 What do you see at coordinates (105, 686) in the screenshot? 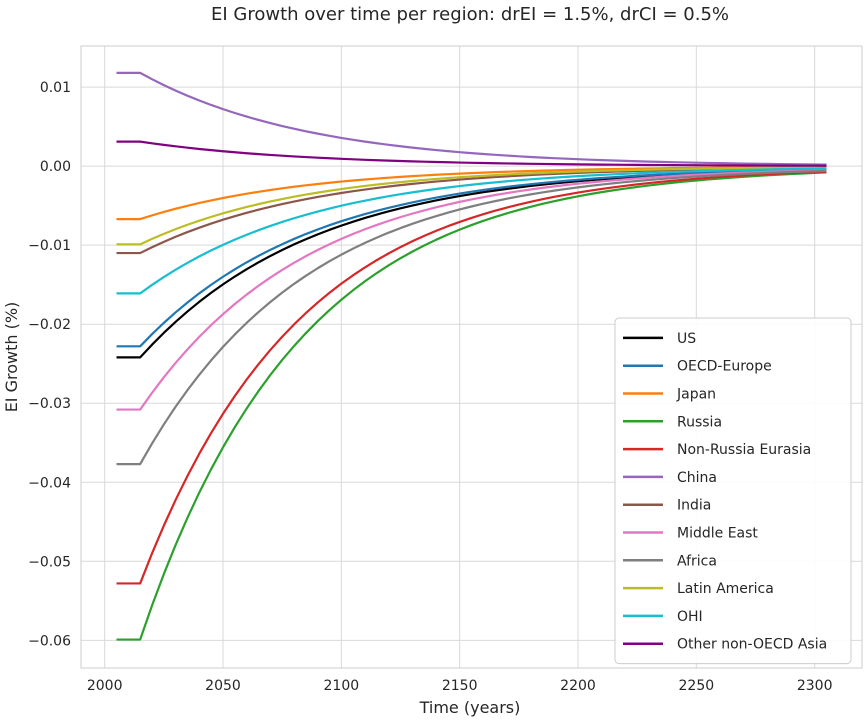
I see `x-tick-label: 2000` at bounding box center [105, 686].